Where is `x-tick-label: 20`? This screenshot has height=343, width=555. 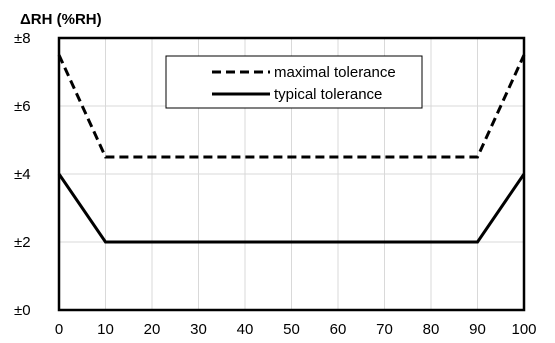 x-tick-label: 20 is located at coordinates (152, 329).